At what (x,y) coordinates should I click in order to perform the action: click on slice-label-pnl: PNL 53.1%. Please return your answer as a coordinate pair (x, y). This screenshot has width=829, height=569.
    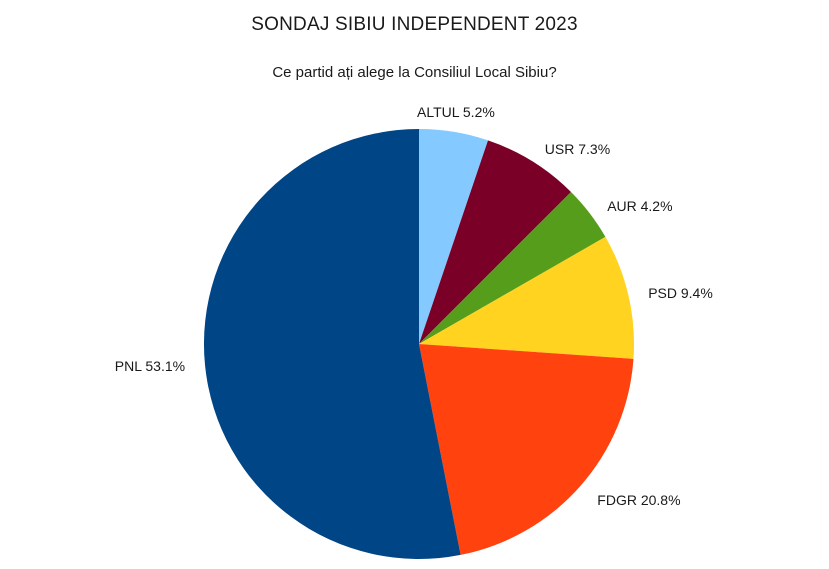
    Looking at the image, I should click on (150, 366).